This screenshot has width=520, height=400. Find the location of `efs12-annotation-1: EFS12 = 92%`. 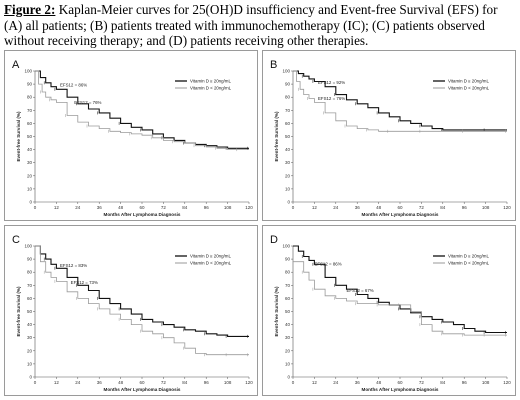

efs12-annotation-1: EFS12 = 92% is located at coordinates (331, 82).